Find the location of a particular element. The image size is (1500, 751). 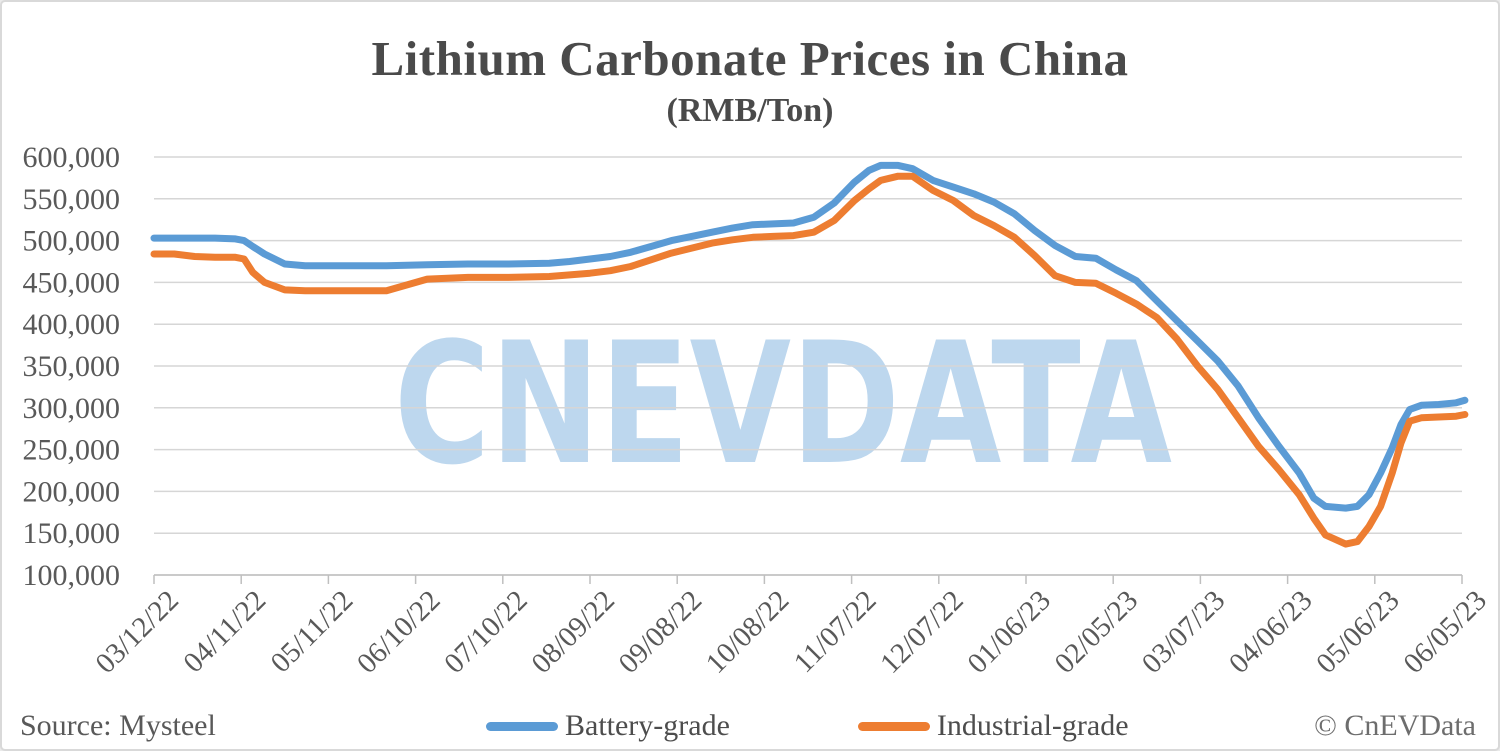

copyright: © CnEVData is located at coordinates (1395, 725).